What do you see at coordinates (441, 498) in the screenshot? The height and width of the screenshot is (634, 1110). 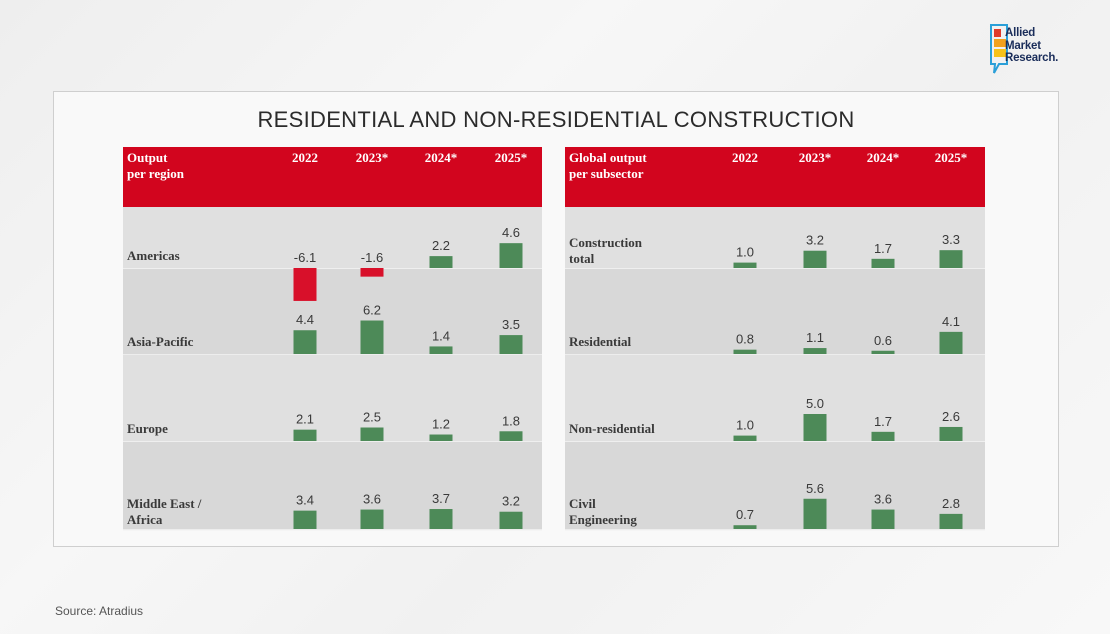 I see `region-value-label: 3.7` at bounding box center [441, 498].